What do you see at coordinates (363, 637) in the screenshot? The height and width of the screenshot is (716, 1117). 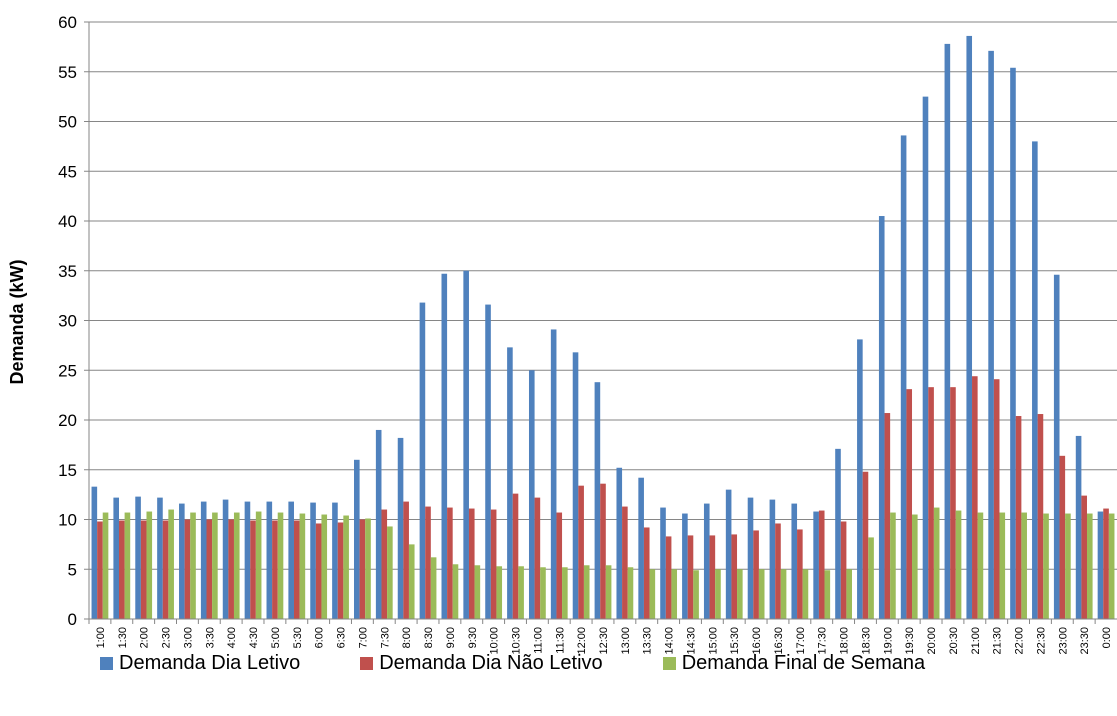 I see `x-tick-label: 7:00` at bounding box center [363, 637].